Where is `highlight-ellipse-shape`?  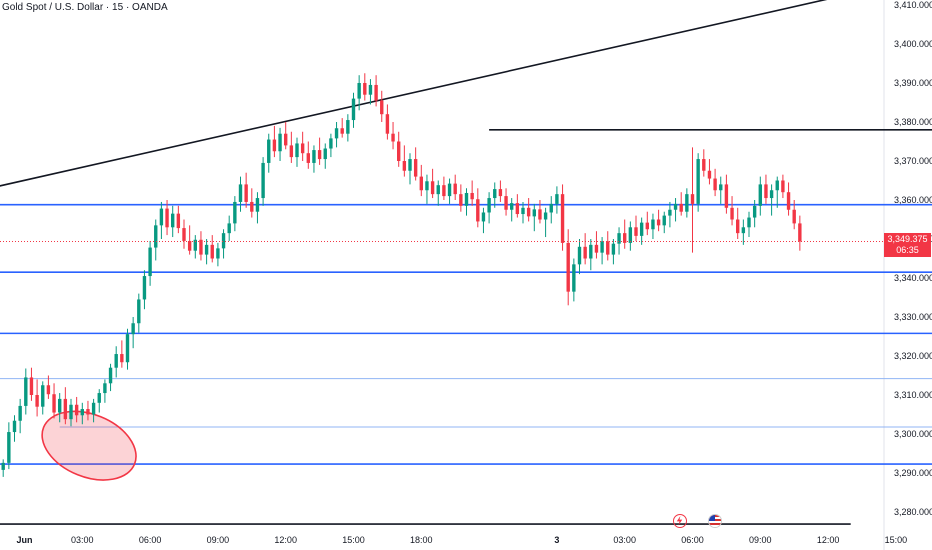 highlight-ellipse-shape is located at coordinates (89, 445).